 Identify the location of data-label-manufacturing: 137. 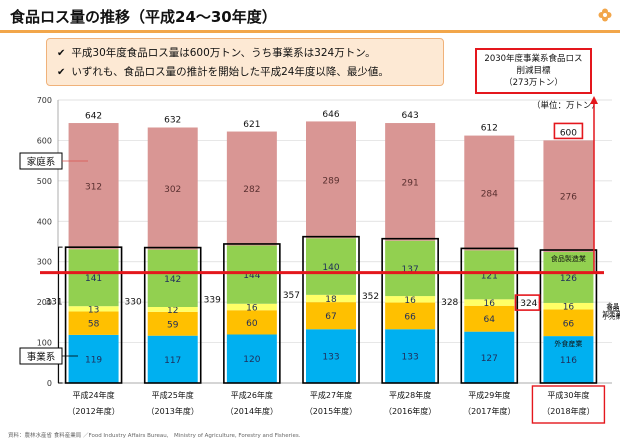
(410, 270).